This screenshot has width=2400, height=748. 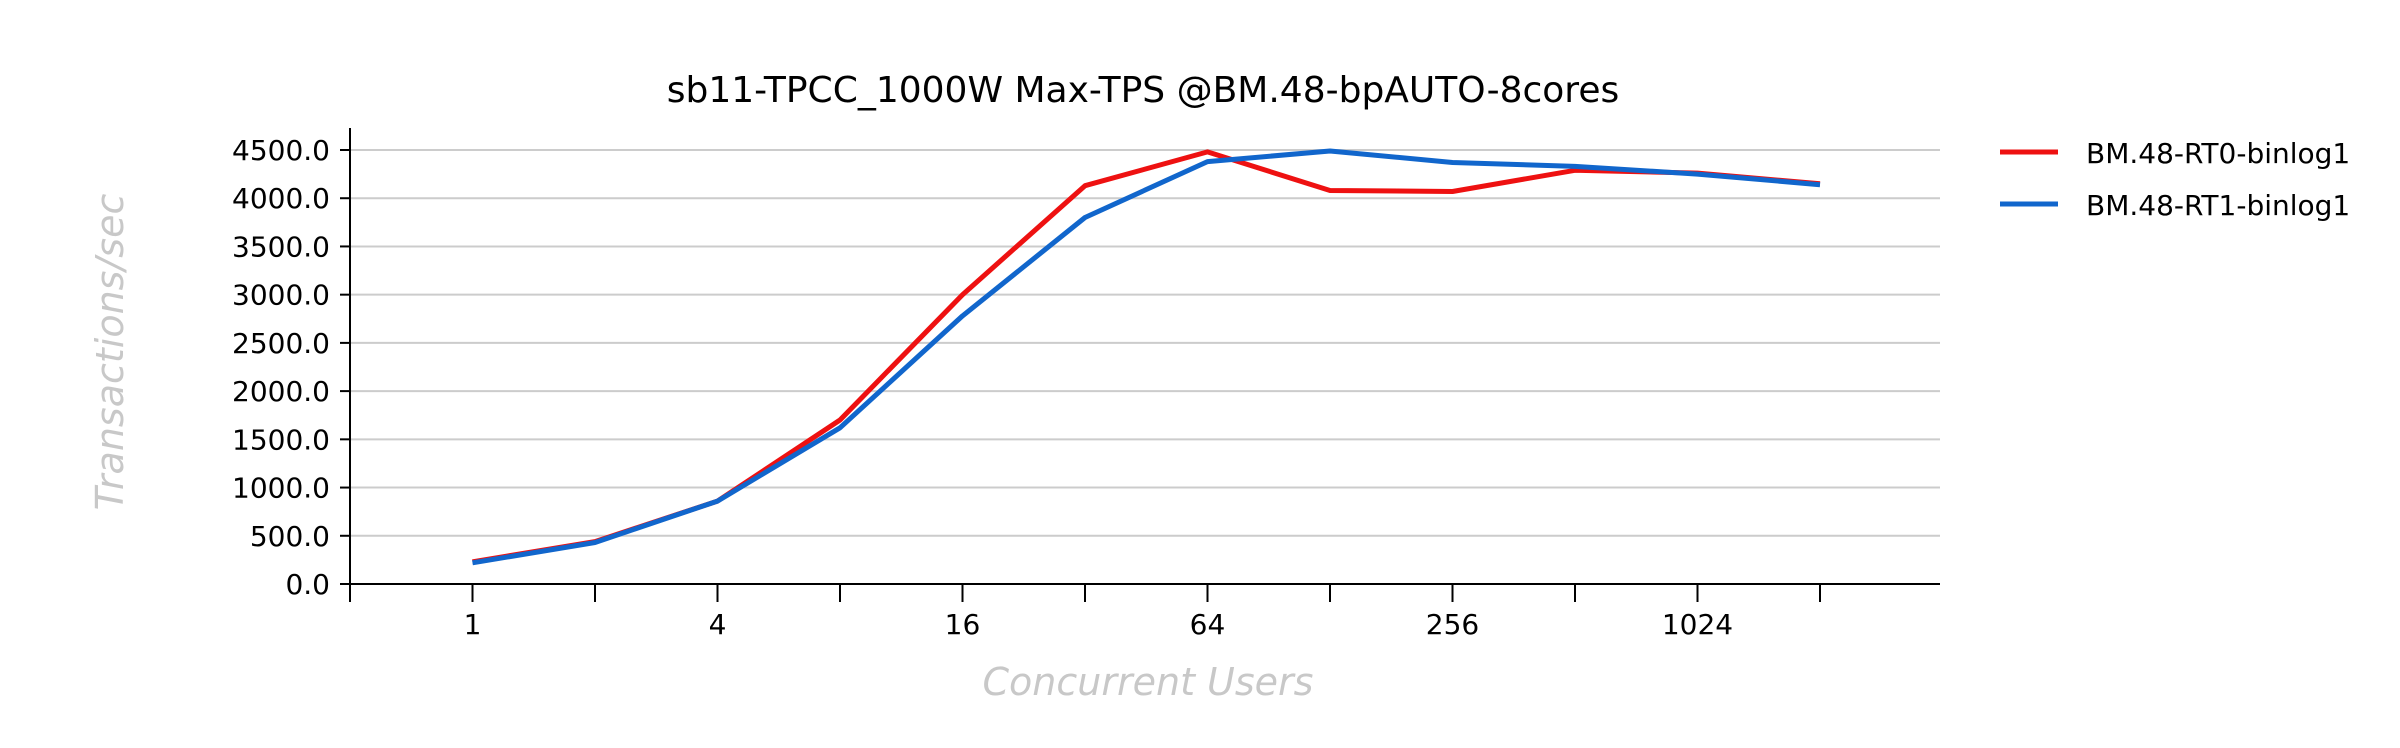 What do you see at coordinates (290, 536) in the screenshot?
I see `y-tick-label: 500.0` at bounding box center [290, 536].